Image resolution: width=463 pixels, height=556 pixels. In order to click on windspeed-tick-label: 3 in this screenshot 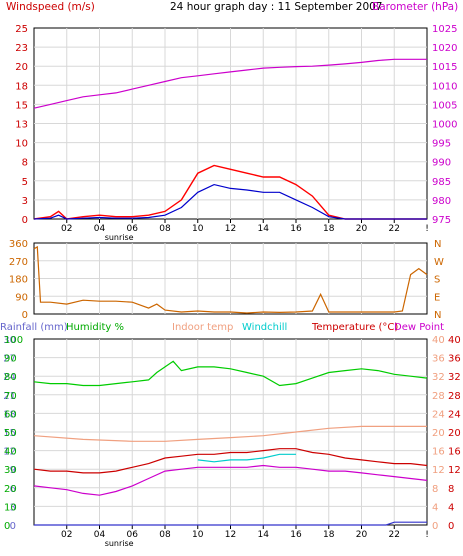, I will do `click(25, 201)`.